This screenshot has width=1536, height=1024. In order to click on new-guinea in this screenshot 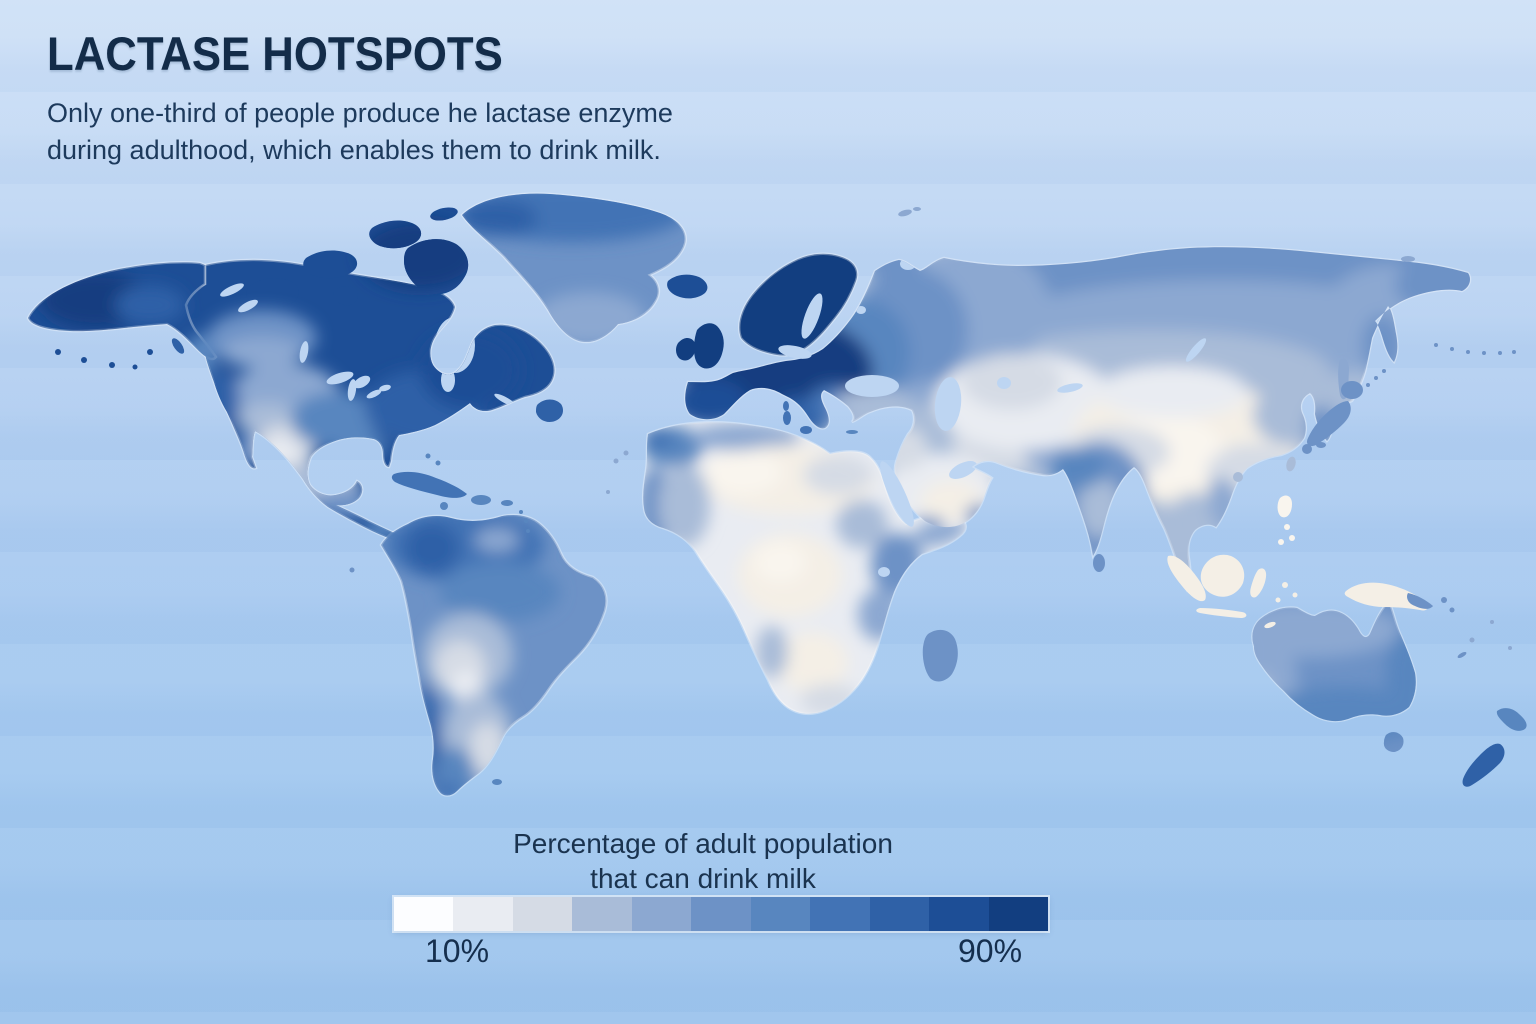, I will do `click(1386, 596)`.